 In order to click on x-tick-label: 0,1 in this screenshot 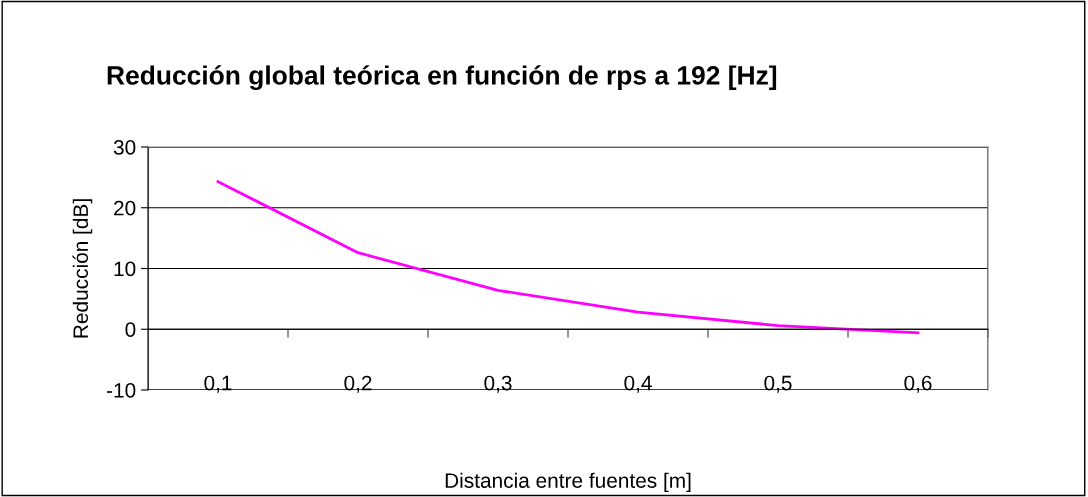, I will do `click(218, 384)`.